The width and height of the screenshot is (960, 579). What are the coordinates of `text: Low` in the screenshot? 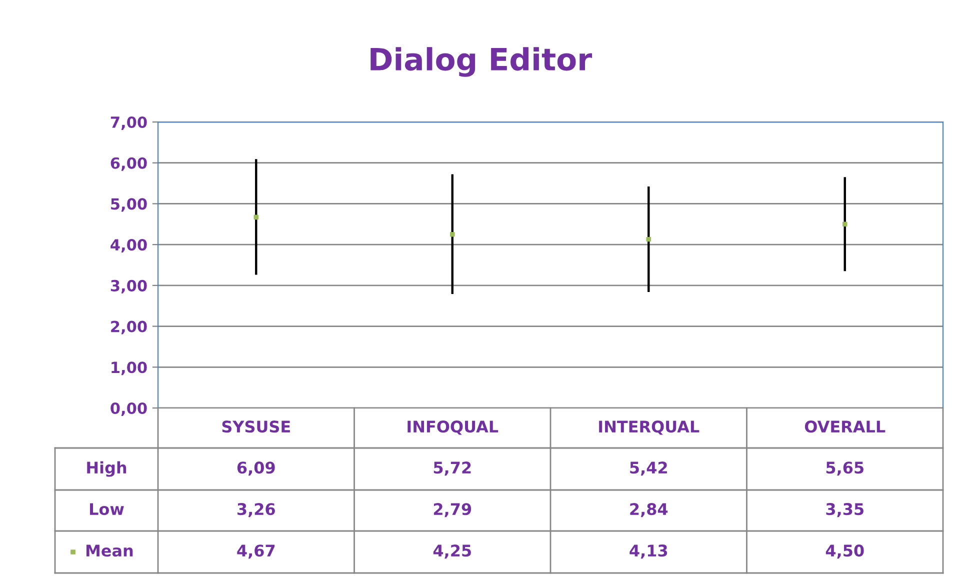 It's located at (107, 509).